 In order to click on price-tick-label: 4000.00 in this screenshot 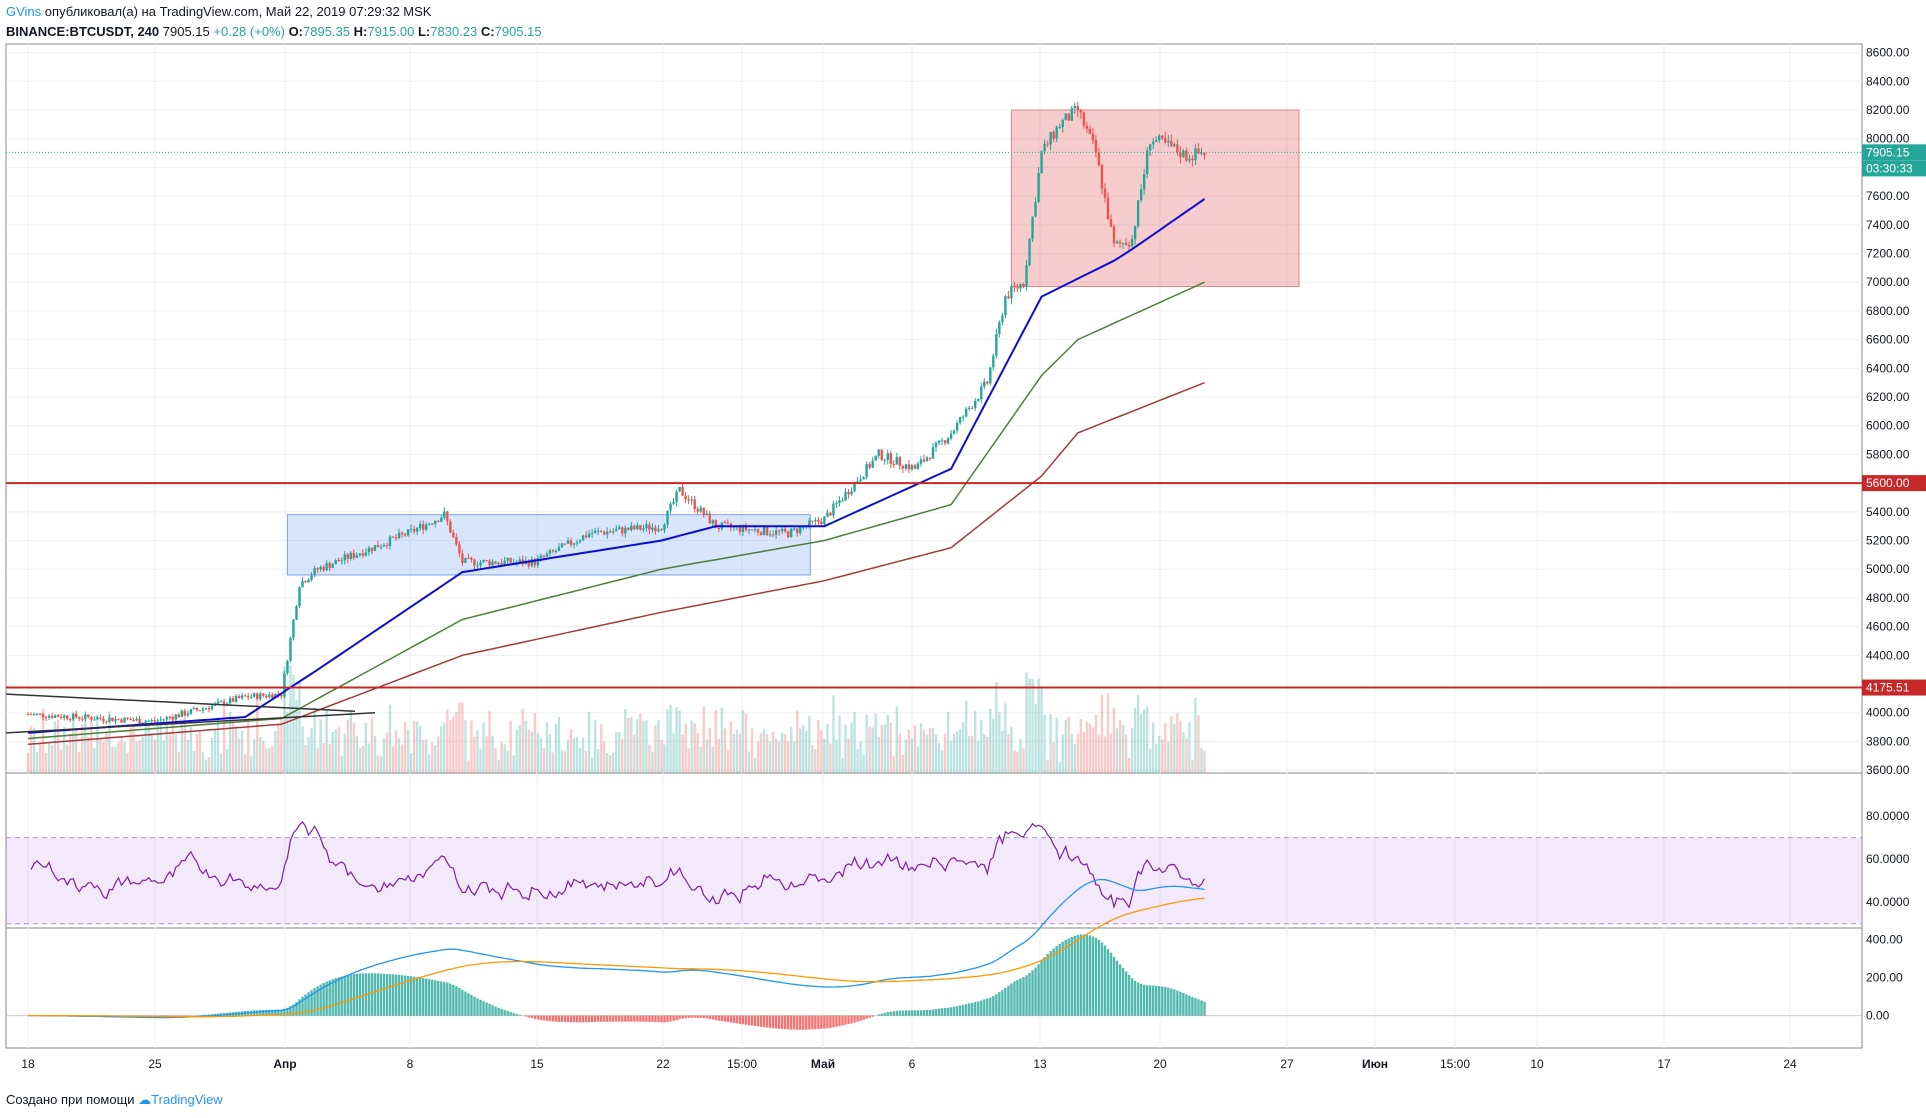, I will do `click(1888, 713)`.